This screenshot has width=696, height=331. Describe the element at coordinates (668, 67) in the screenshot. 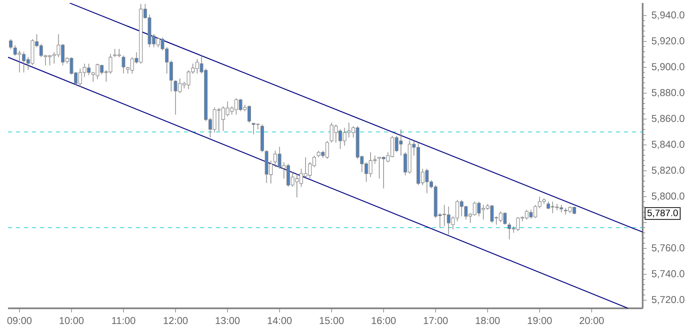

I see `y-tick-label: 5,900.0` at that location.